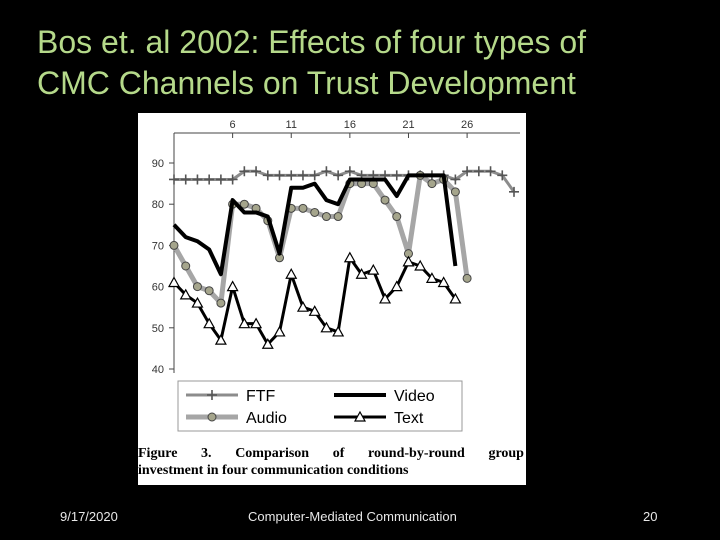  Describe the element at coordinates (338, 453) in the screenshot. I see `caption-word: of` at that location.